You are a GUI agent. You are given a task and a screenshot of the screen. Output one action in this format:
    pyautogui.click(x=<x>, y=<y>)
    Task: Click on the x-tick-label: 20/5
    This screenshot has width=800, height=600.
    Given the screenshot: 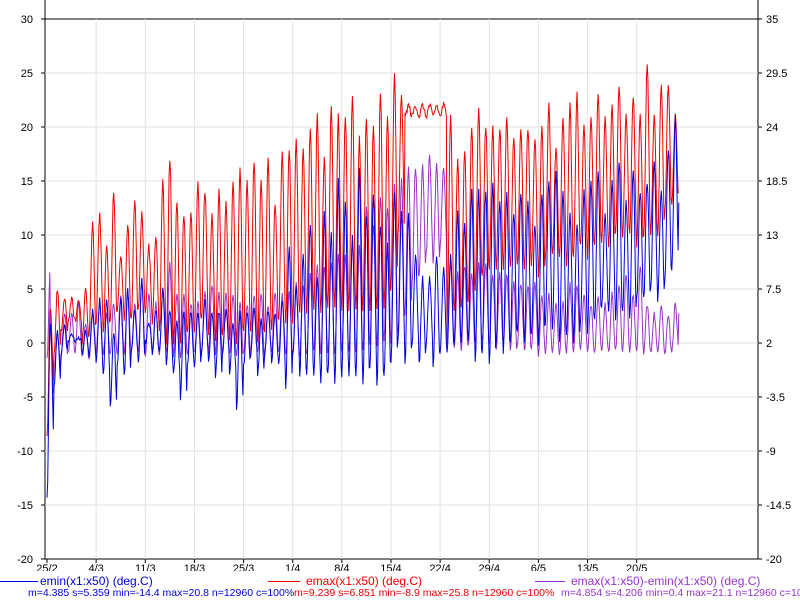 What is the action you would take?
    pyautogui.click(x=636, y=567)
    